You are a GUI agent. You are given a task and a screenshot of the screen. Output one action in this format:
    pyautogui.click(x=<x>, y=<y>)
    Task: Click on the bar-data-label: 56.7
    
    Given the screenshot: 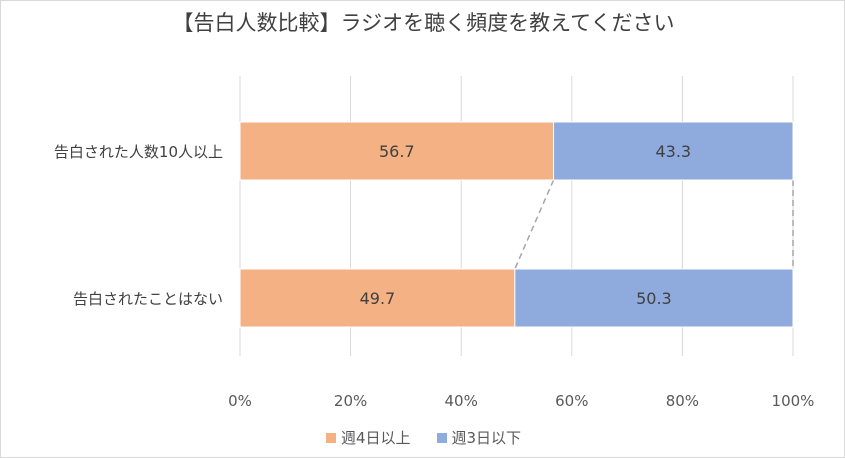 What is the action you would take?
    pyautogui.click(x=397, y=151)
    